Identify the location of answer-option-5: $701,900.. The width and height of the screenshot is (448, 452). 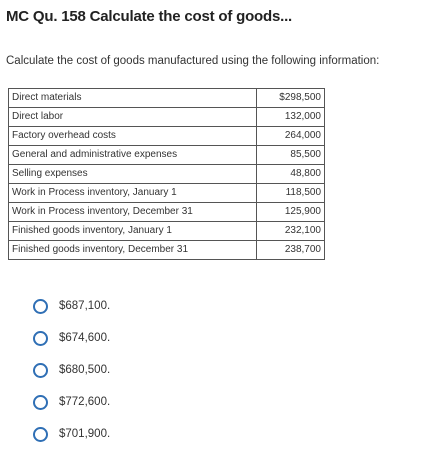
(71, 434).